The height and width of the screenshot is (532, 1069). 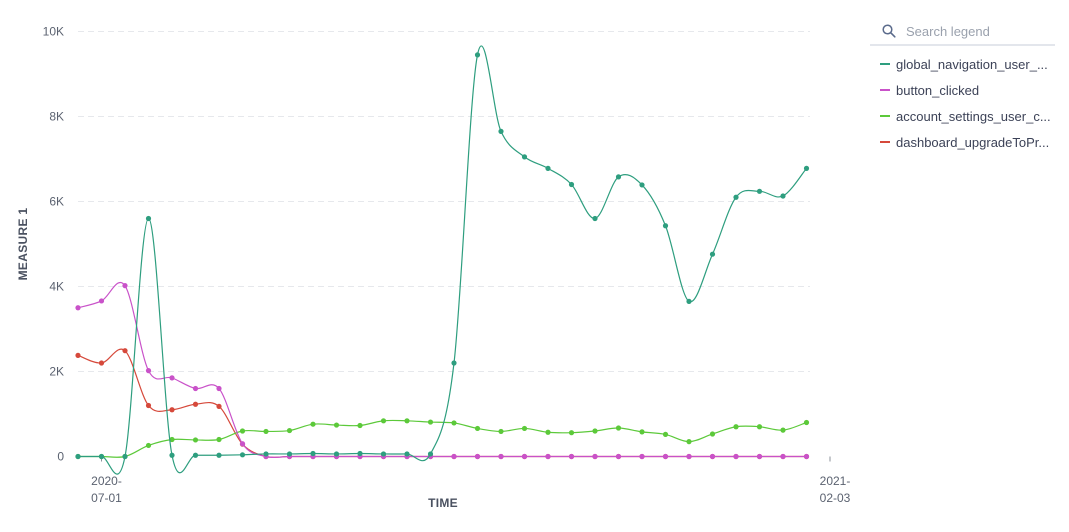 What do you see at coordinates (976, 31) in the screenshot?
I see `legend-search-input` at bounding box center [976, 31].